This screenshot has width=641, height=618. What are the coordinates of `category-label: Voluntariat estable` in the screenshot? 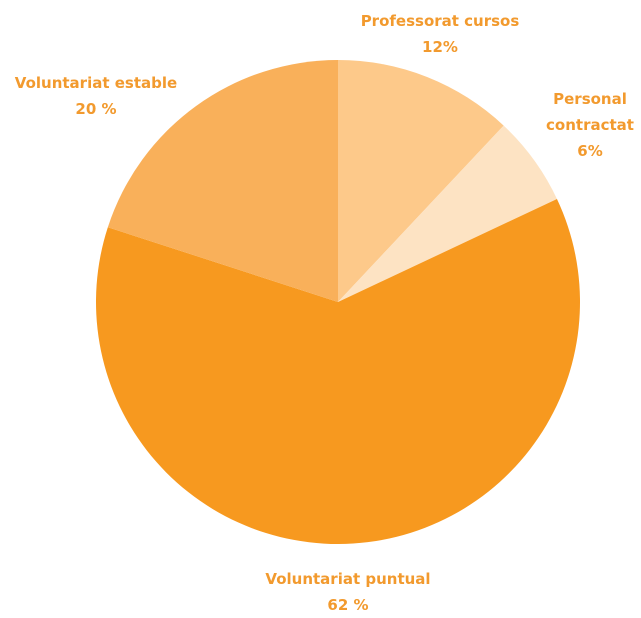 It's located at (96, 83).